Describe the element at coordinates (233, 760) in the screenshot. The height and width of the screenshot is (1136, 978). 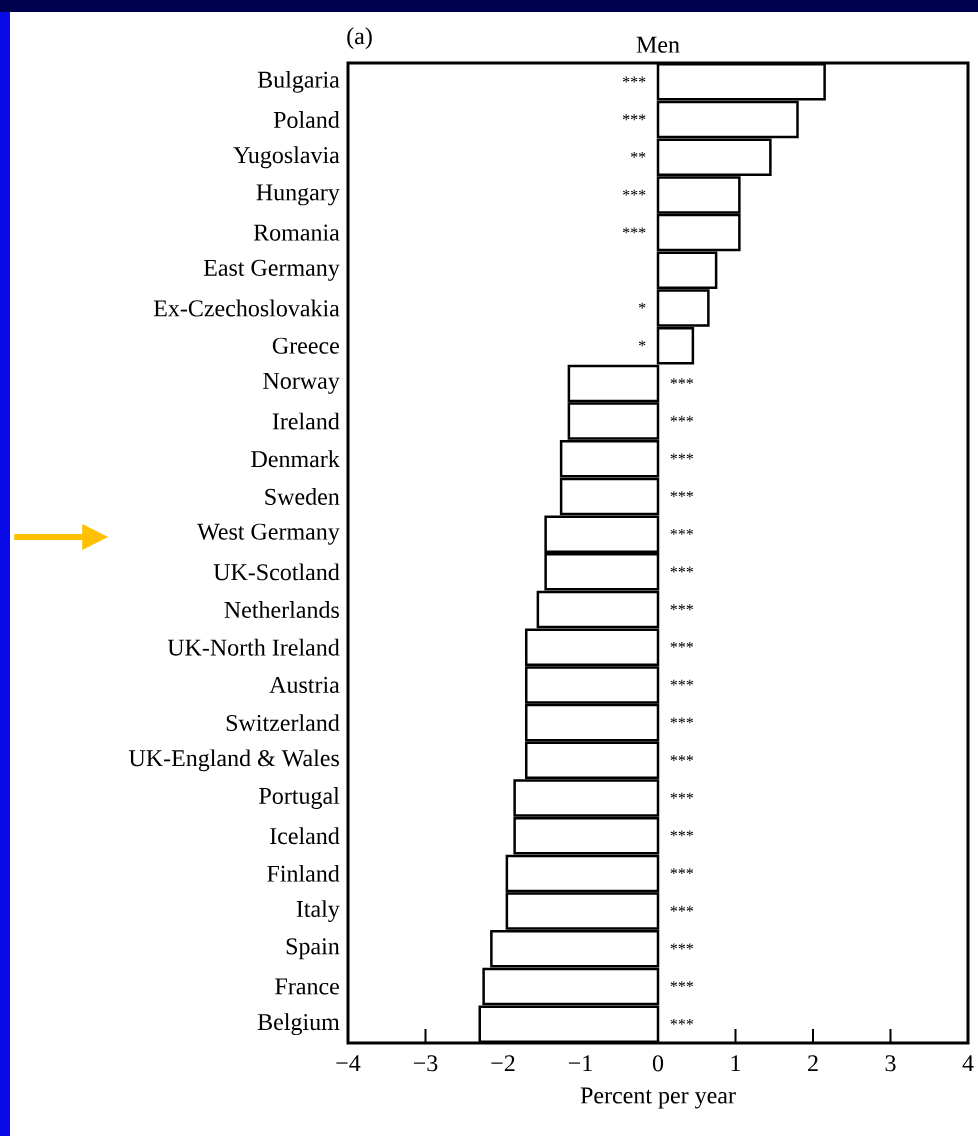
I see `y-tick-label: UK-England & Wales` at that location.